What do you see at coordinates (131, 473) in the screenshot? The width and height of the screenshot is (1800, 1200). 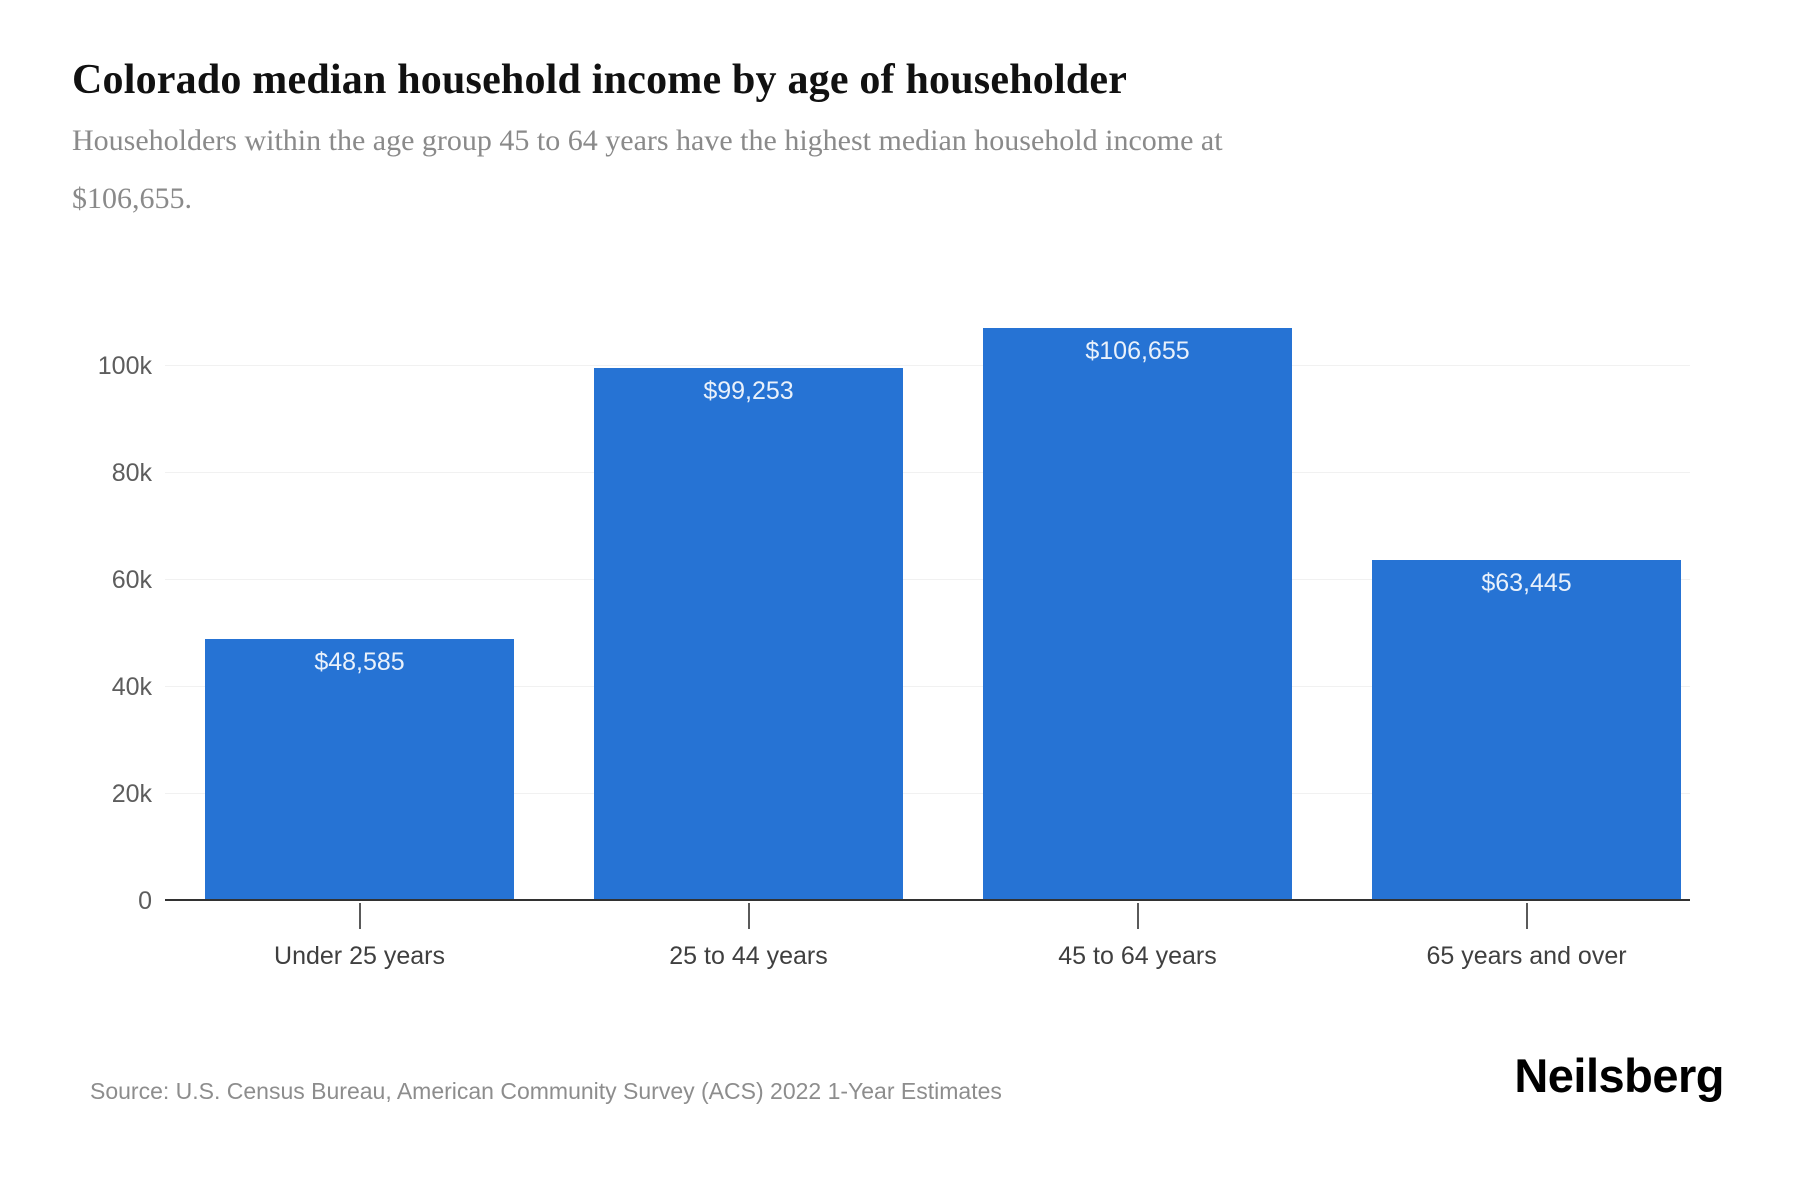 I see `y-axis-tick-label: 80k` at bounding box center [131, 473].